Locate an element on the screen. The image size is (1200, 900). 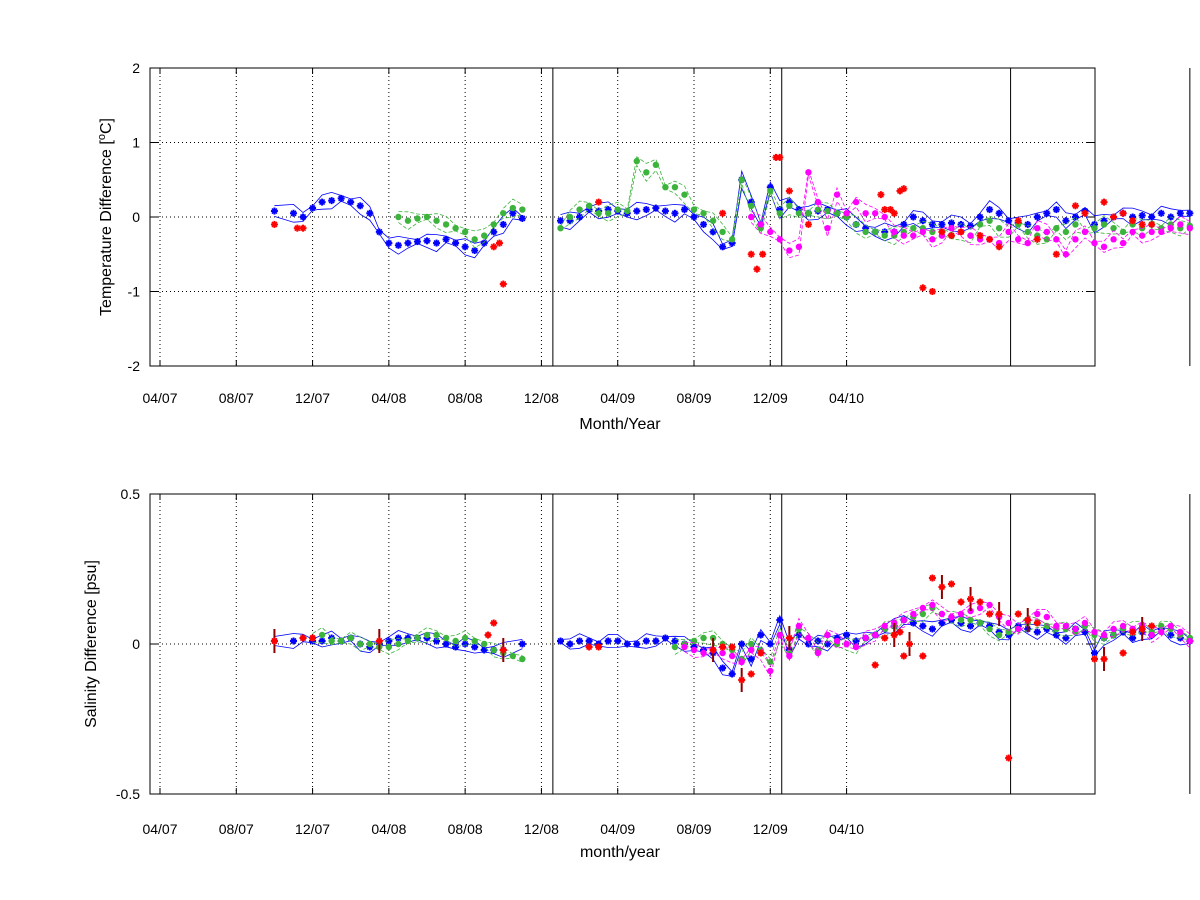
x-tick-label: 12/07 is located at coordinates (312, 398).